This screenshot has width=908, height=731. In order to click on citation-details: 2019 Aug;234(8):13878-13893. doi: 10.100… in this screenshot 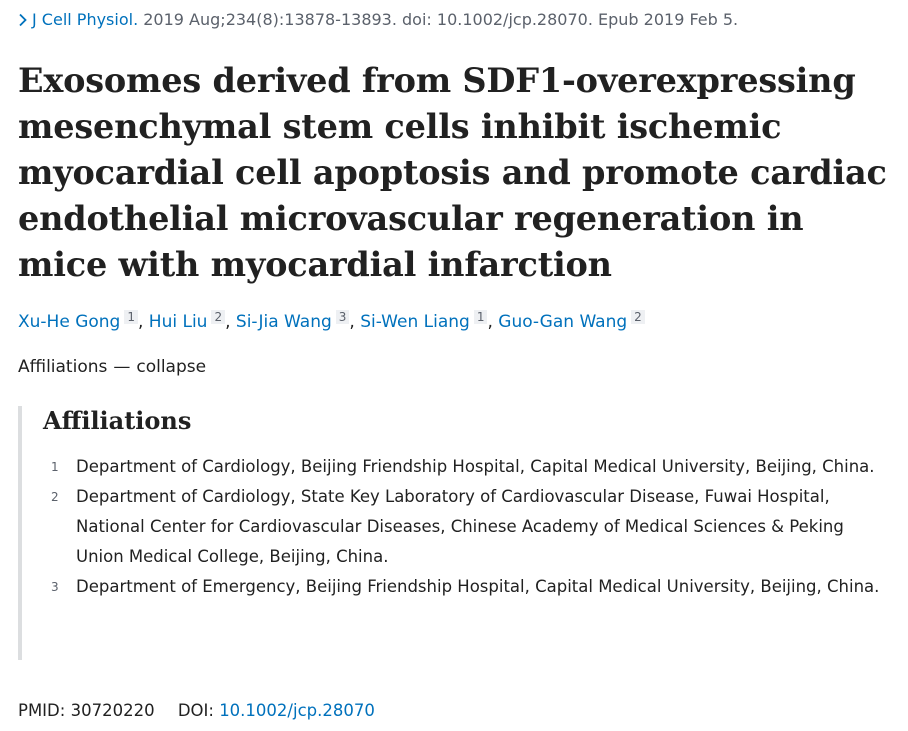, I will do `click(441, 19)`.